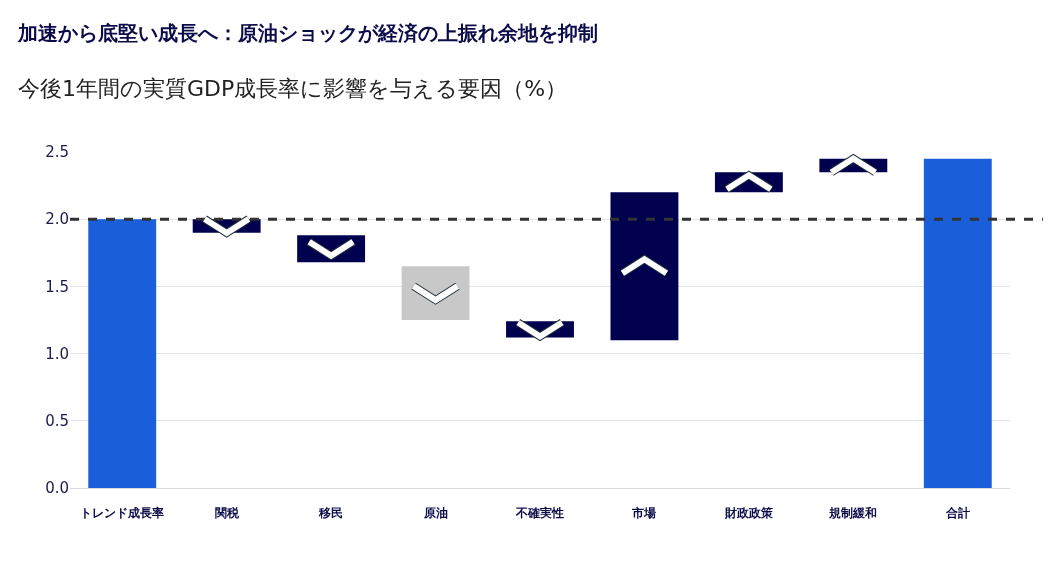  What do you see at coordinates (644, 513) in the screenshot?
I see `x-tick-label: 市場` at bounding box center [644, 513].